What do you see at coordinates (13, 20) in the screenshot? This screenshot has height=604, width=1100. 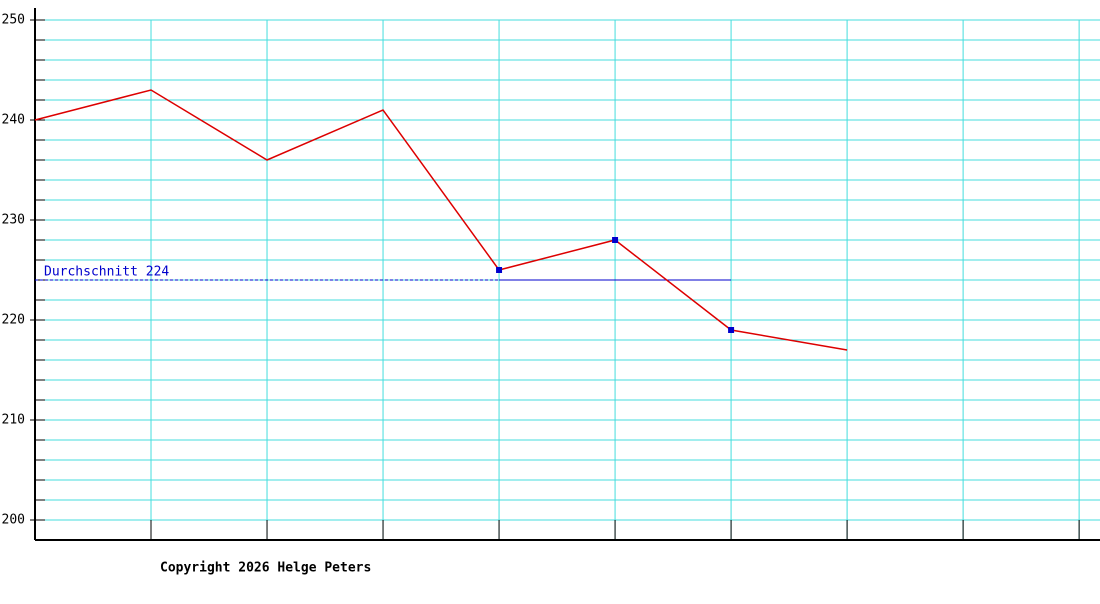 I see `y-tick-label: 250` at bounding box center [13, 20].